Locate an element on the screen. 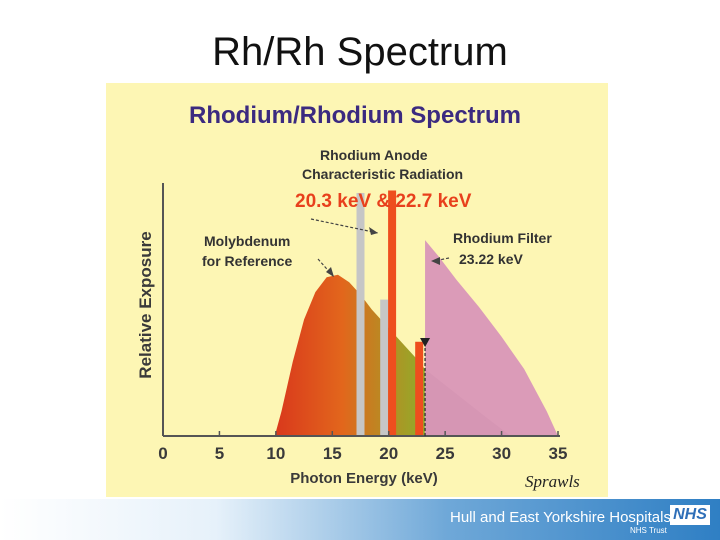  annotation-energies: 20.3 keV & 22.7 keV is located at coordinates (383, 201).